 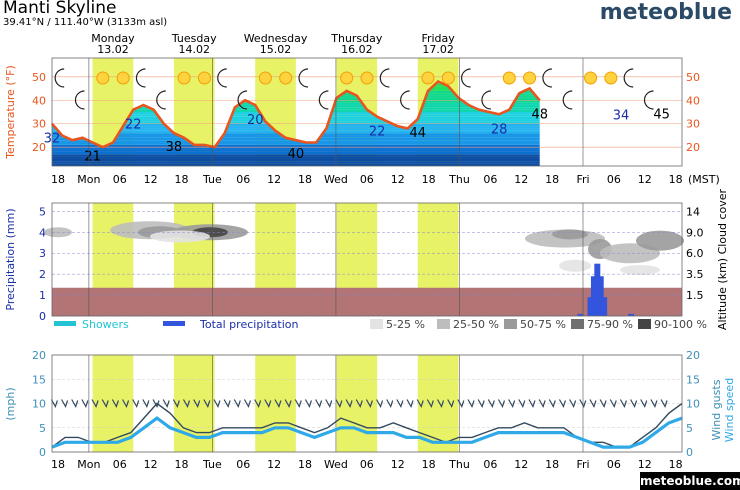 What do you see at coordinates (92, 157) in the screenshot?
I see `temperature-label: 21` at bounding box center [92, 157].